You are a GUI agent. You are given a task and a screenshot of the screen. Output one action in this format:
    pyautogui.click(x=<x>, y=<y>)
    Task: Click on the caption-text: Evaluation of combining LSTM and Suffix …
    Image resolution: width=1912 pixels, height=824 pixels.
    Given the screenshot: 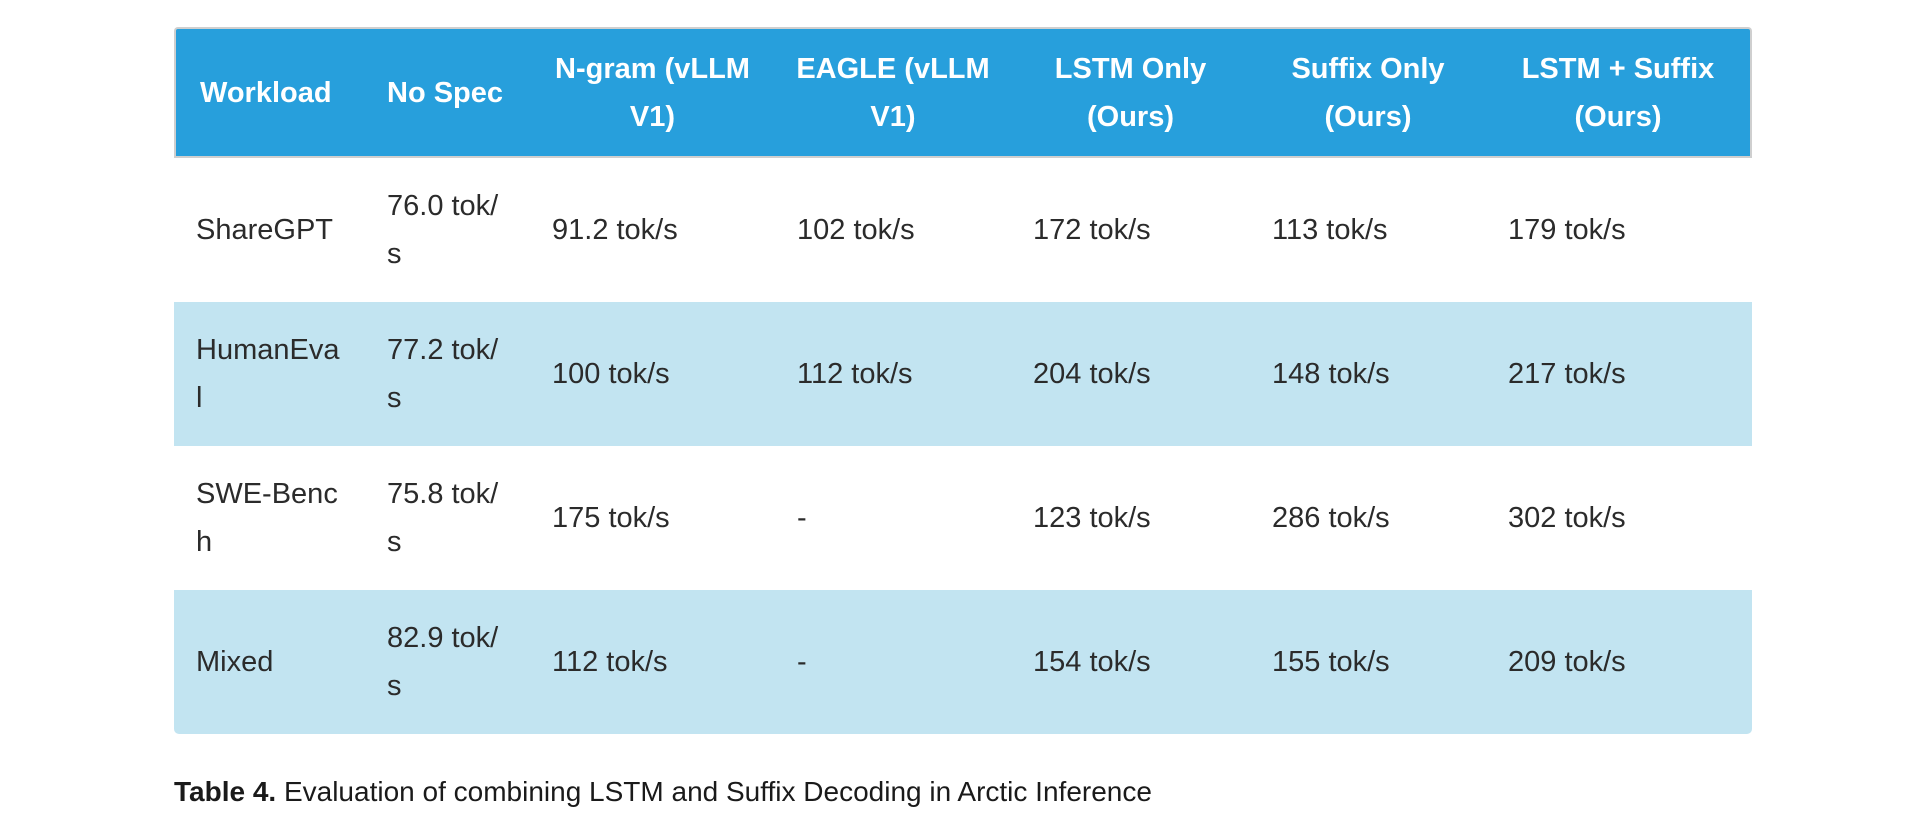 What is the action you would take?
    pyautogui.click(x=714, y=791)
    